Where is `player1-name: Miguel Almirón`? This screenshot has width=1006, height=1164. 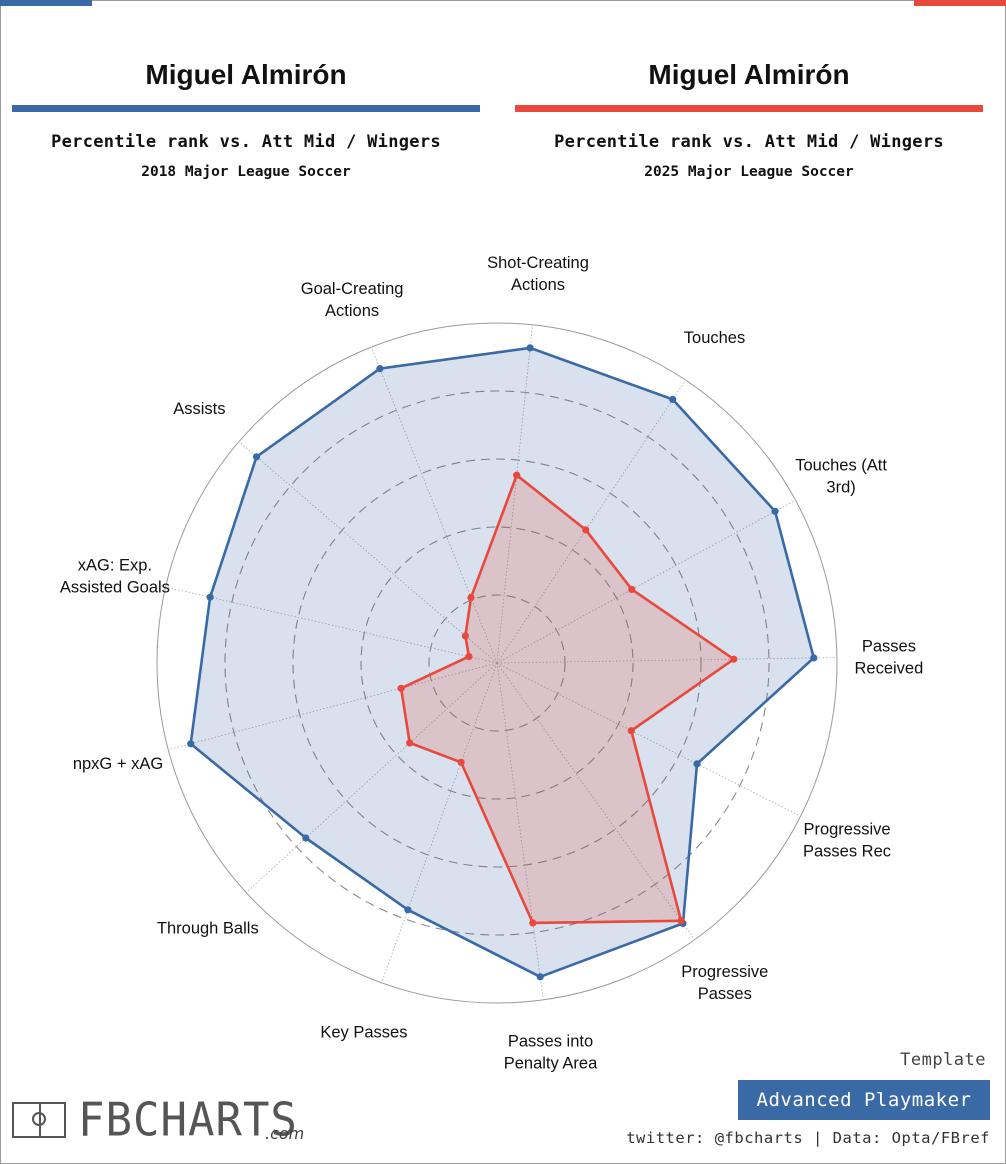
player1-name: Miguel Almirón is located at coordinates (246, 74).